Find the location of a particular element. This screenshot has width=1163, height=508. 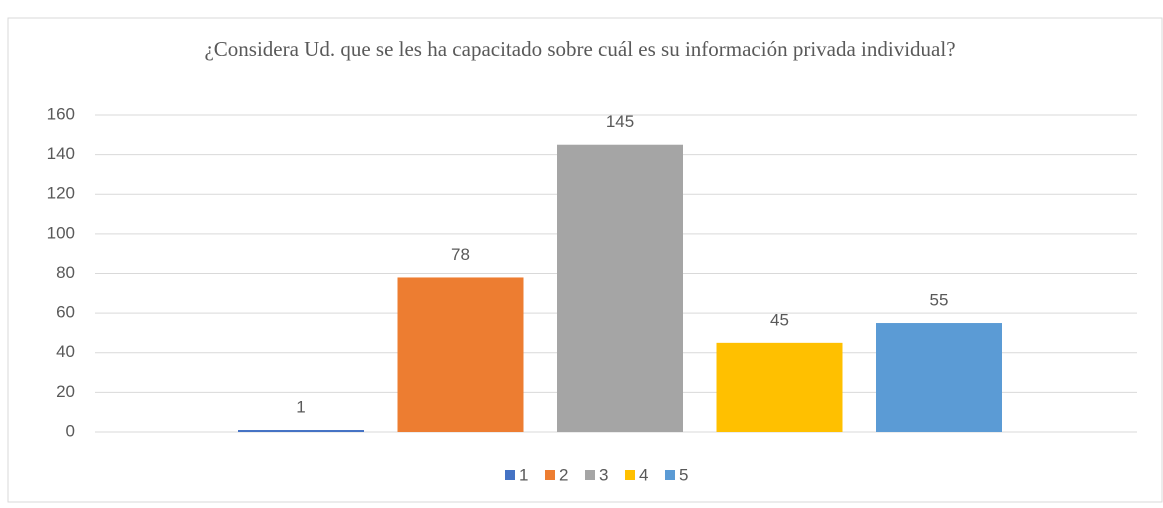

y-tick-label: 80 is located at coordinates (65, 272).